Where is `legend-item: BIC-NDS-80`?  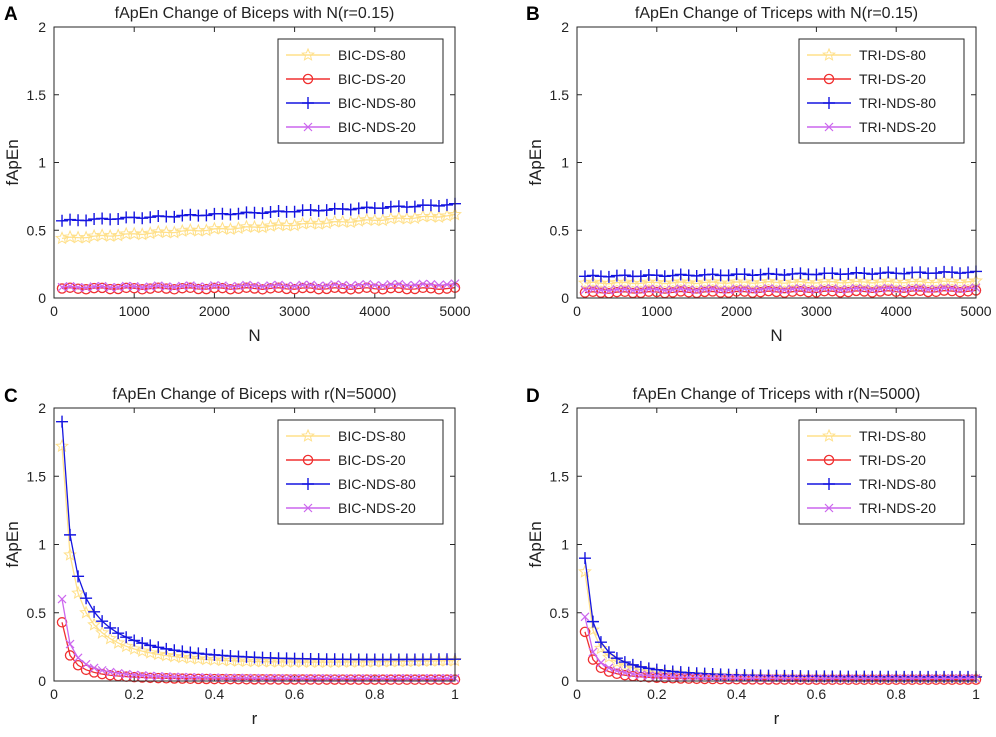 legend-item: BIC-NDS-80 is located at coordinates (351, 484).